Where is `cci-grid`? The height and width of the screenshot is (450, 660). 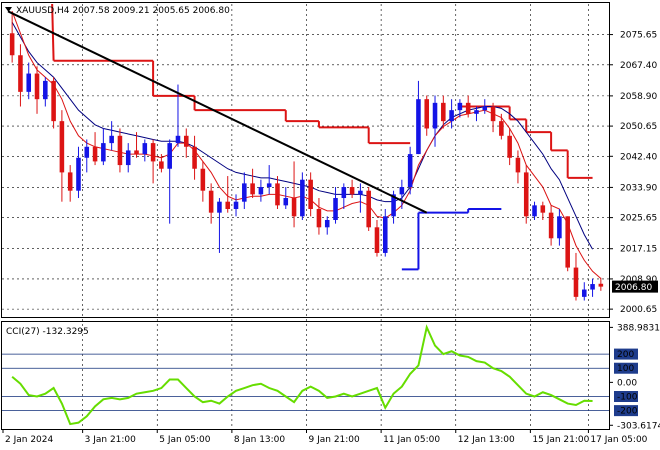 cci-grid is located at coordinates (305, 382).